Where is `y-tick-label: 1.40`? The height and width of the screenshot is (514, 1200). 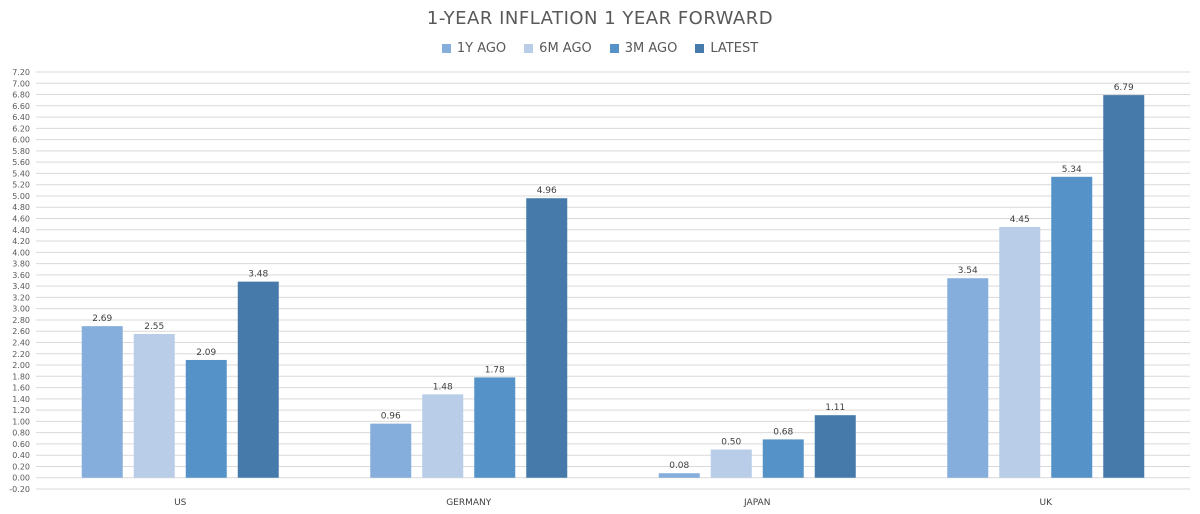
y-tick-label: 1.40 is located at coordinates (21, 399).